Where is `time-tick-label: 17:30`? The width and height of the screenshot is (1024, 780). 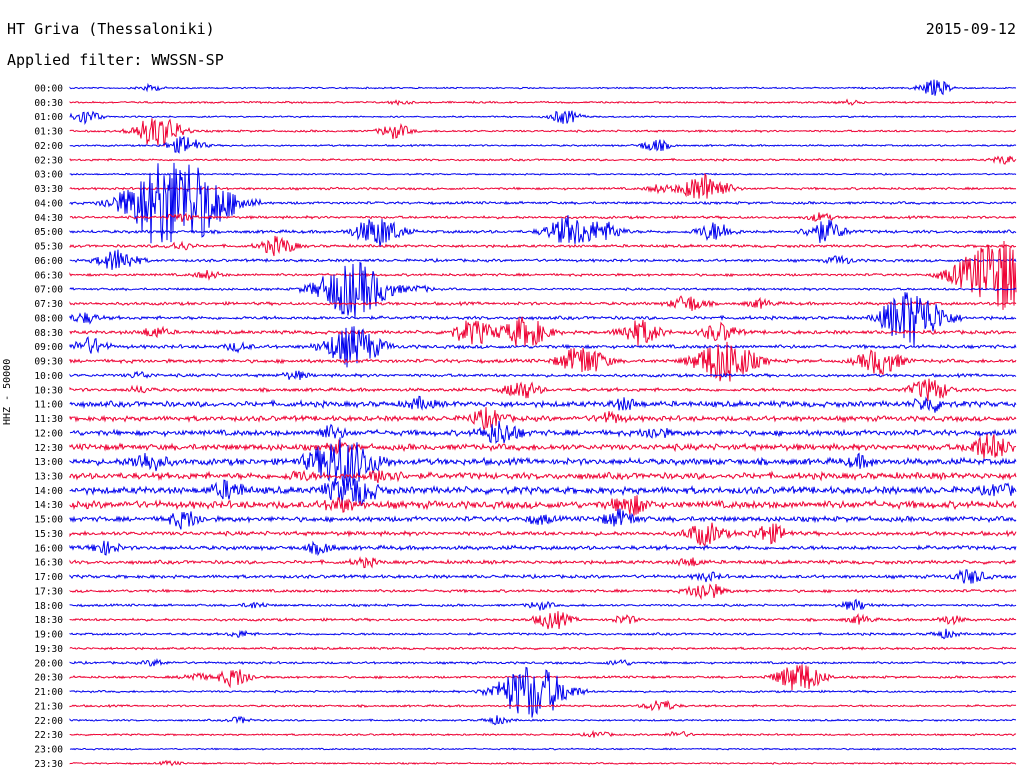 time-tick-label: 17:30 is located at coordinates (48, 591).